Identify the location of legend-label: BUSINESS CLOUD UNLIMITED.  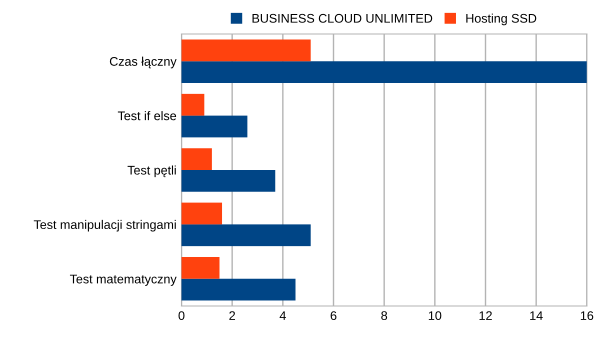
(342, 18).